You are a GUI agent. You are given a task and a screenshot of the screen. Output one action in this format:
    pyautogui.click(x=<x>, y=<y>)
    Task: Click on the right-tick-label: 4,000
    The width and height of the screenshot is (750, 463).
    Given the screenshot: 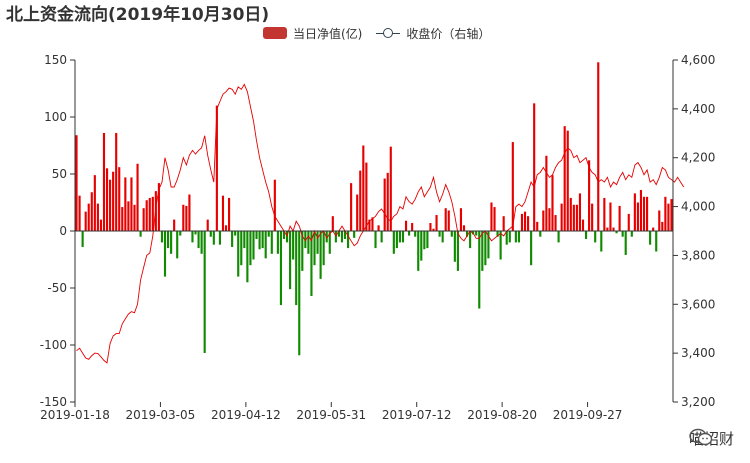 What is the action you would take?
    pyautogui.click(x=698, y=207)
    